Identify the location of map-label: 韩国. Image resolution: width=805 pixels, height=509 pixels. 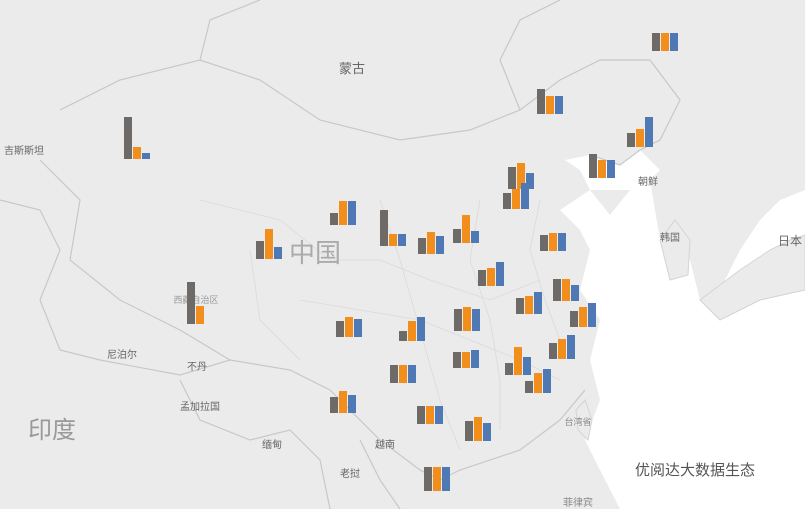
(670, 237).